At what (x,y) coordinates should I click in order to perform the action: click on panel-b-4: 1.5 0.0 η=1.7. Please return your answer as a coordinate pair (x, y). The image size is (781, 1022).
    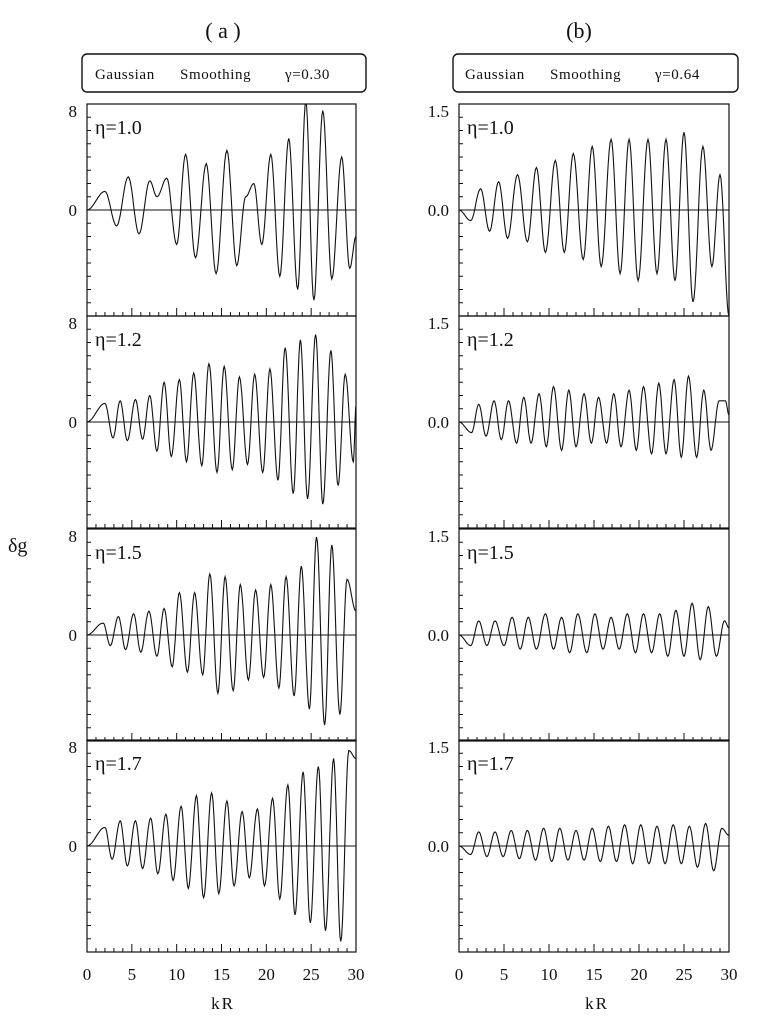
    Looking at the image, I should click on (579, 845).